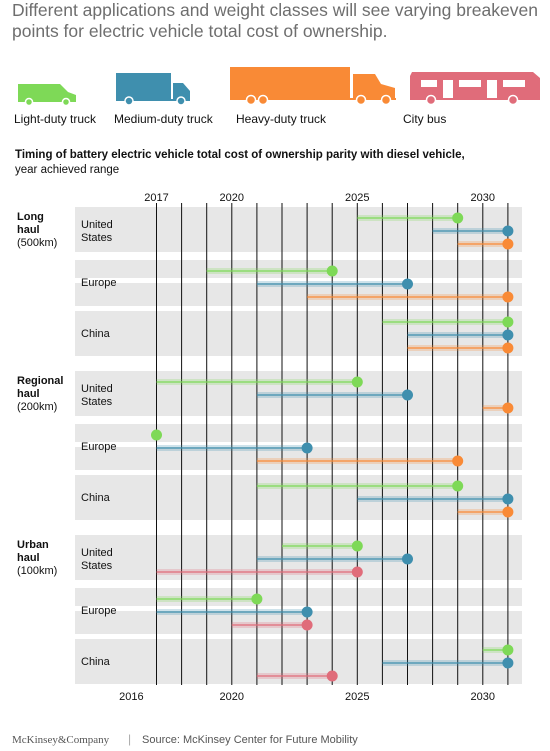  What do you see at coordinates (28, 558) in the screenshot?
I see `segment-label-urban-haul: haul` at bounding box center [28, 558].